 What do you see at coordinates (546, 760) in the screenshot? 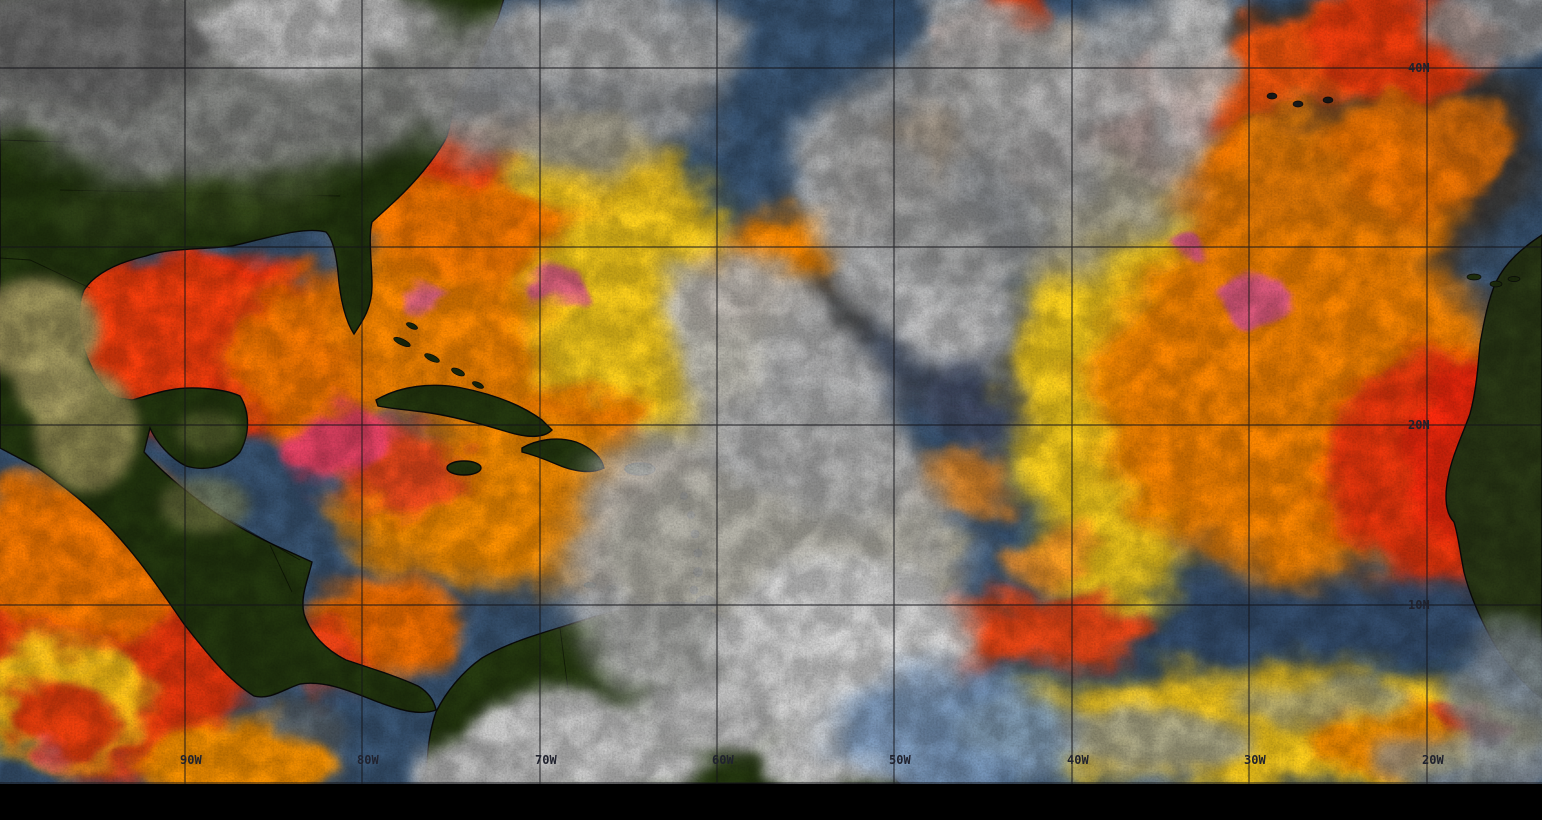
I see `lon-label: 70W` at bounding box center [546, 760].